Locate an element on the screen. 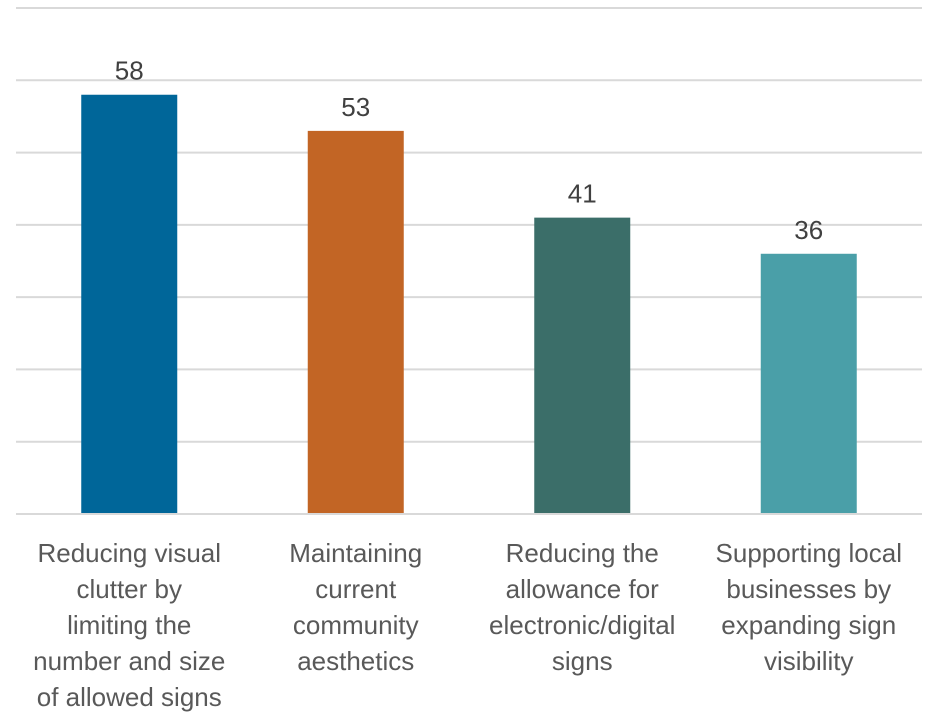 This screenshot has width=932, height=726. category-label-2: Maintaining current community aesthetics is located at coordinates (355, 607).